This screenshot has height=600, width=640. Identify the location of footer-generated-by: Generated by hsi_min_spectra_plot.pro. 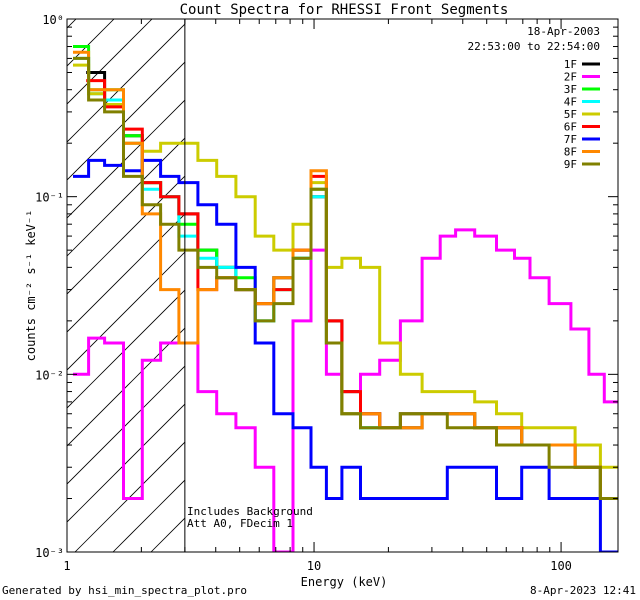
(124, 590).